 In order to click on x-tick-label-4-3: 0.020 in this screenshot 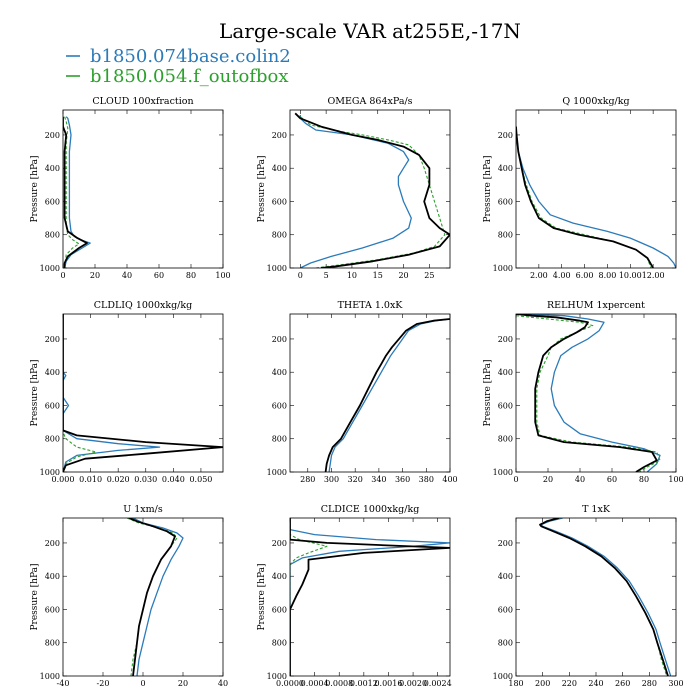, I will do `click(118, 479)`.